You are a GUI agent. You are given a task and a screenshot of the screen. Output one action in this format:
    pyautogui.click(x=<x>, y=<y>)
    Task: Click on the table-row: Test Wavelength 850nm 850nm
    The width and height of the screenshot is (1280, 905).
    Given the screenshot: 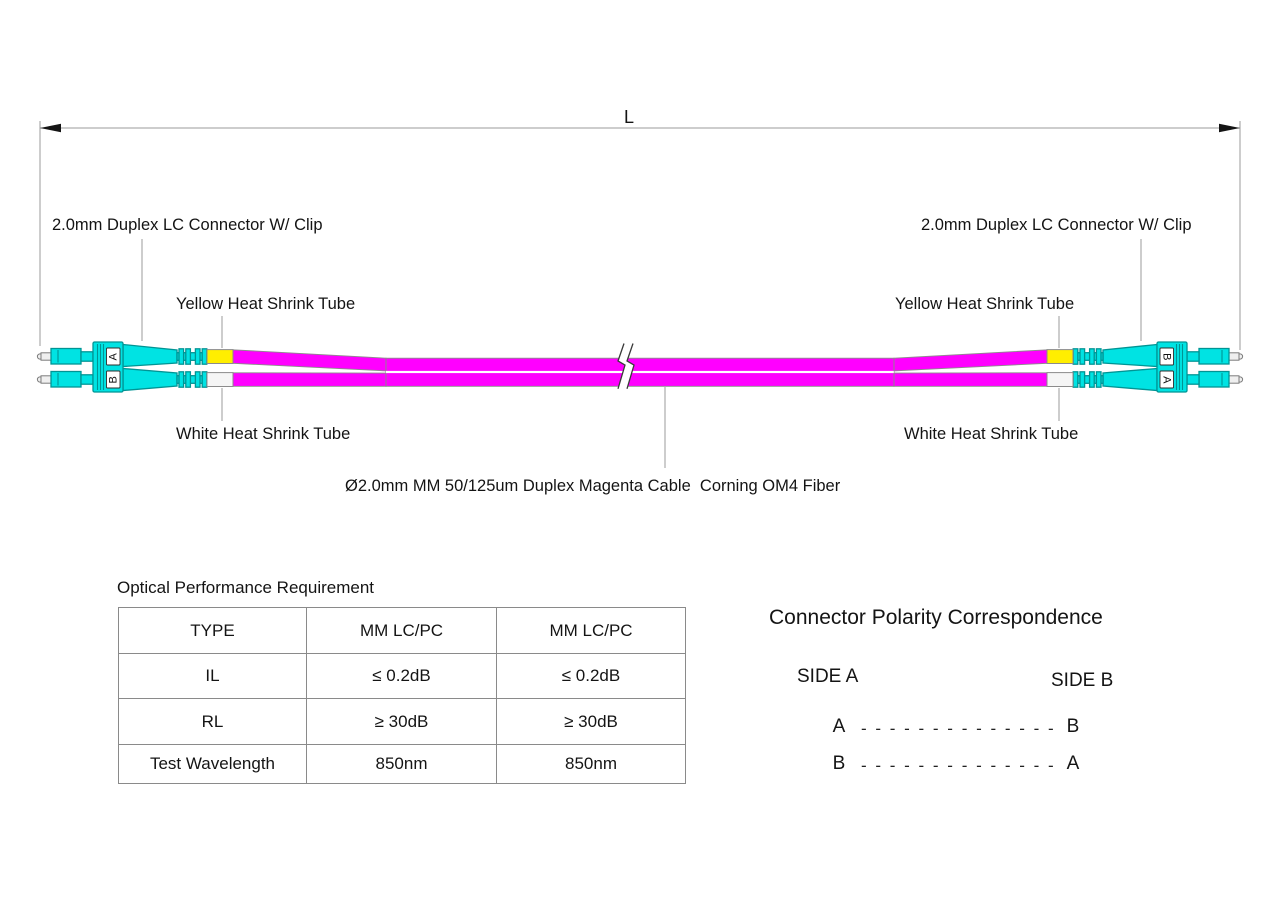 What is the action you would take?
    pyautogui.click(x=402, y=764)
    